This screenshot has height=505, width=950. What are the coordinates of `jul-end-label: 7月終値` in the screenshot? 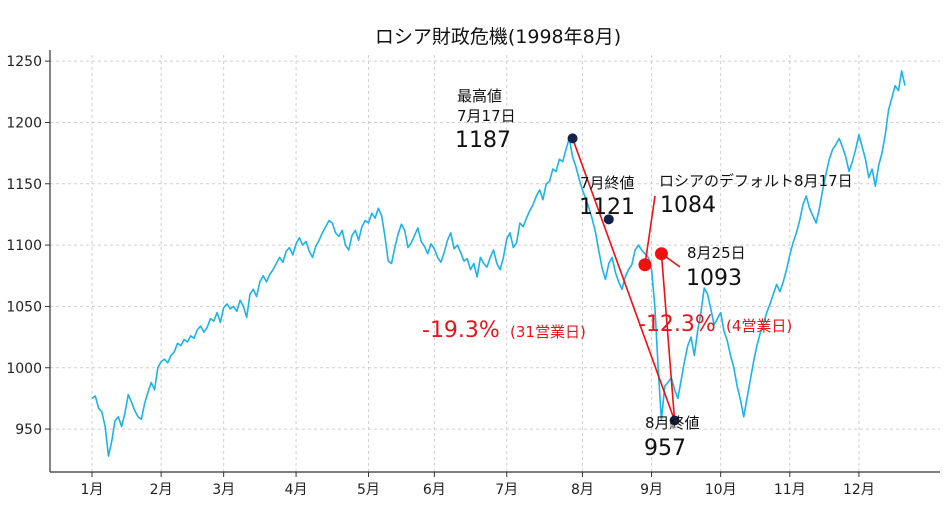 It's located at (607, 183).